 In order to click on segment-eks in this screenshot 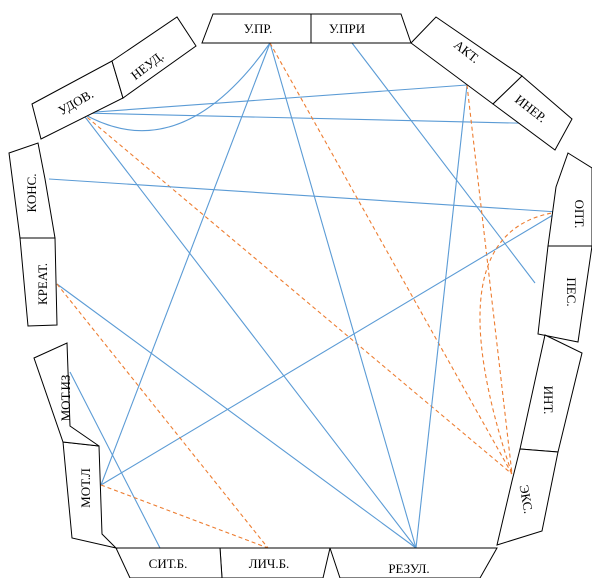, I will do `click(527, 497)`.